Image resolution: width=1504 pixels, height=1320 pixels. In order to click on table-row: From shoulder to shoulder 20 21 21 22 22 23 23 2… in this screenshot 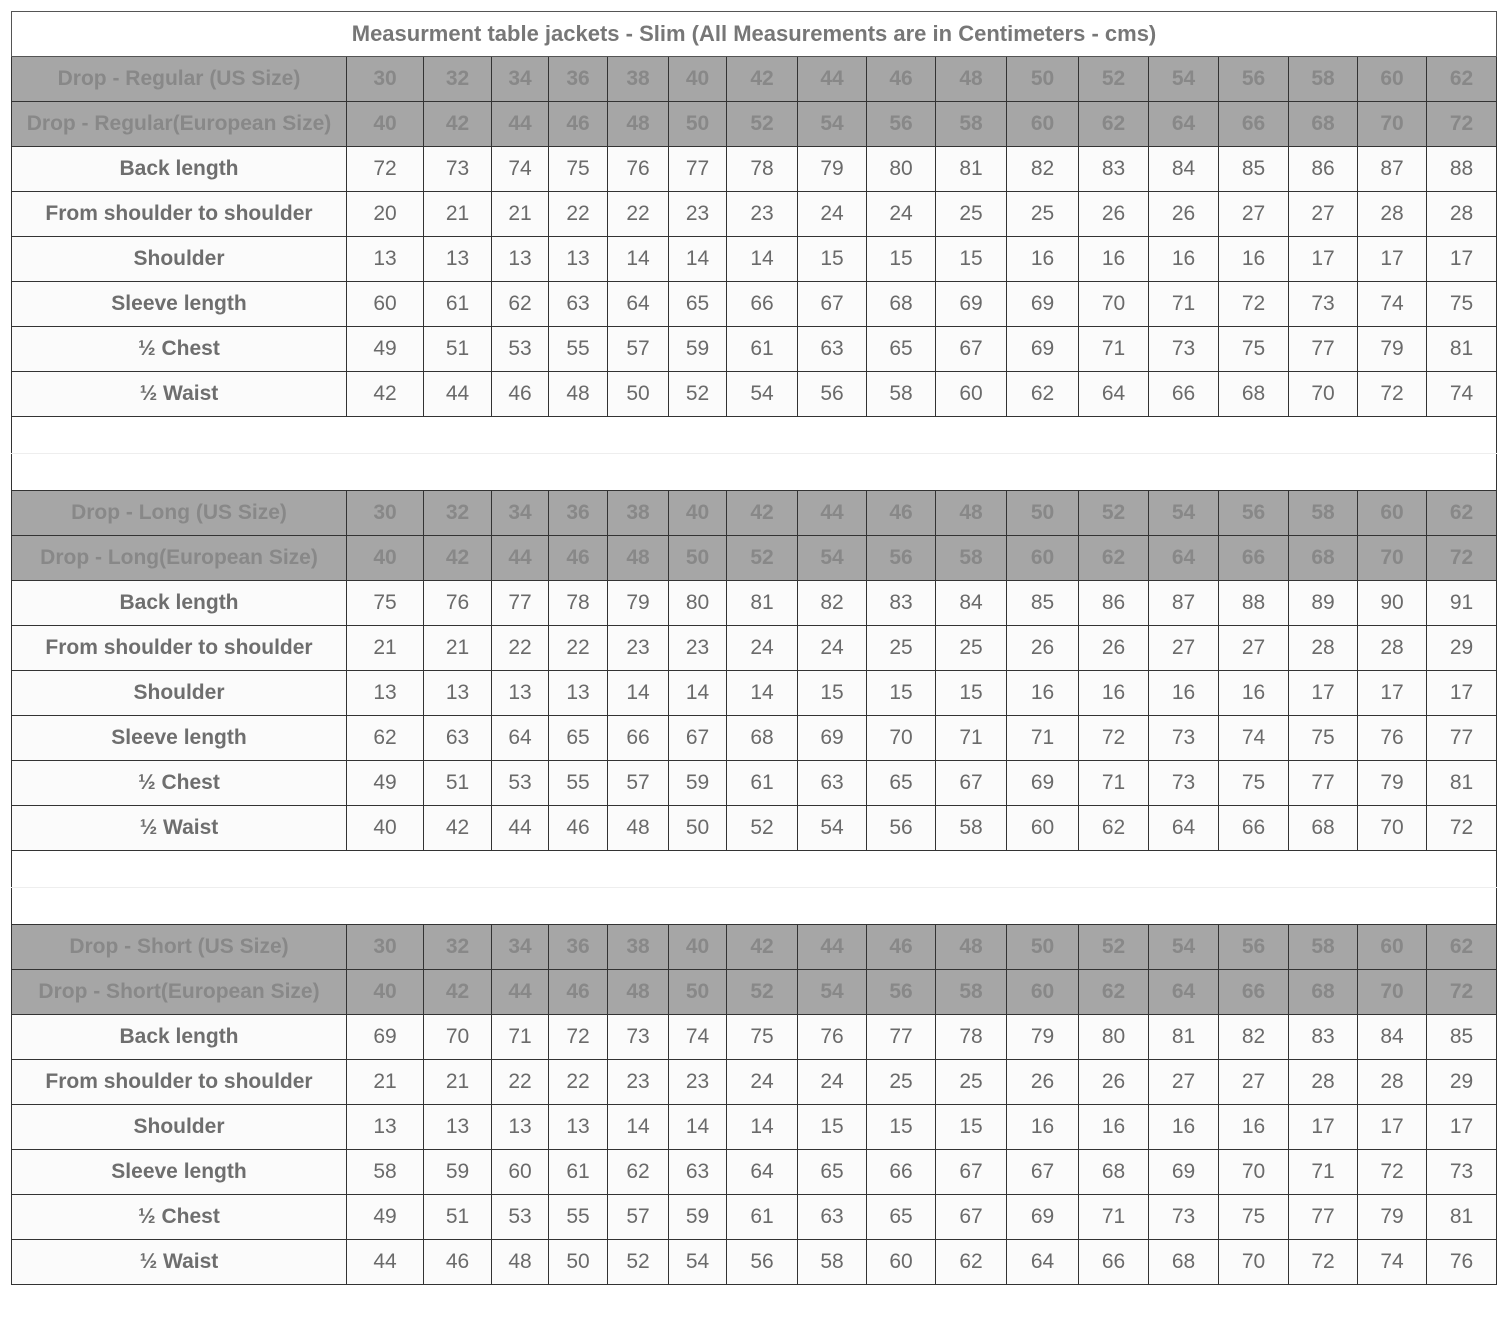, I will do `click(754, 214)`.